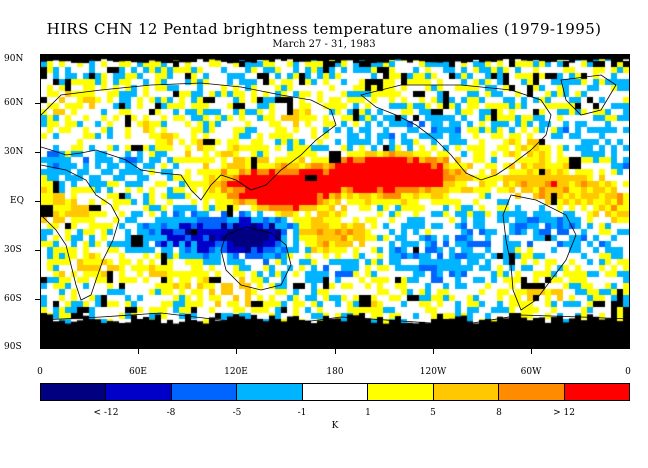 This screenshot has width=648, height=468. What do you see at coordinates (40, 372) in the screenshot?
I see `lon-label-0: 0` at bounding box center [40, 372].